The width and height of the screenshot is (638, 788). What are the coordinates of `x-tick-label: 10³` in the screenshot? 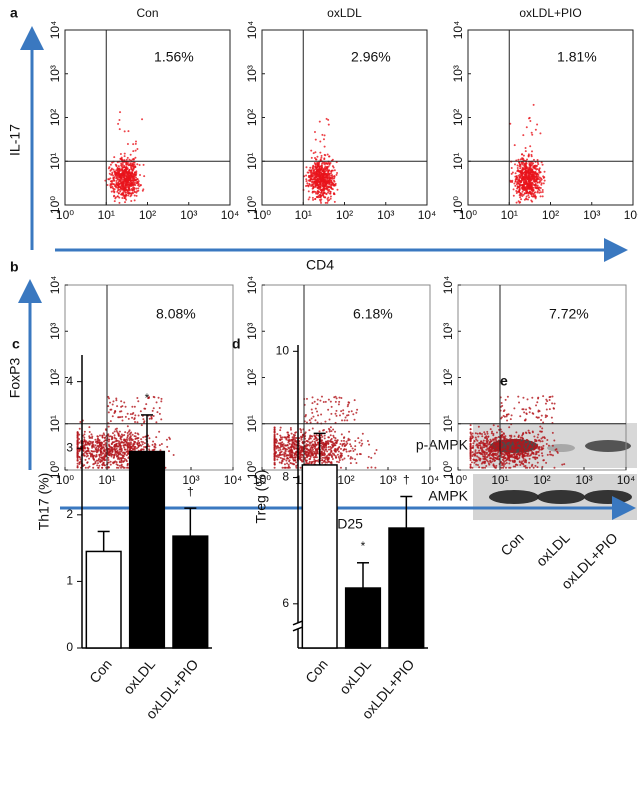 It's located at (591, 215).